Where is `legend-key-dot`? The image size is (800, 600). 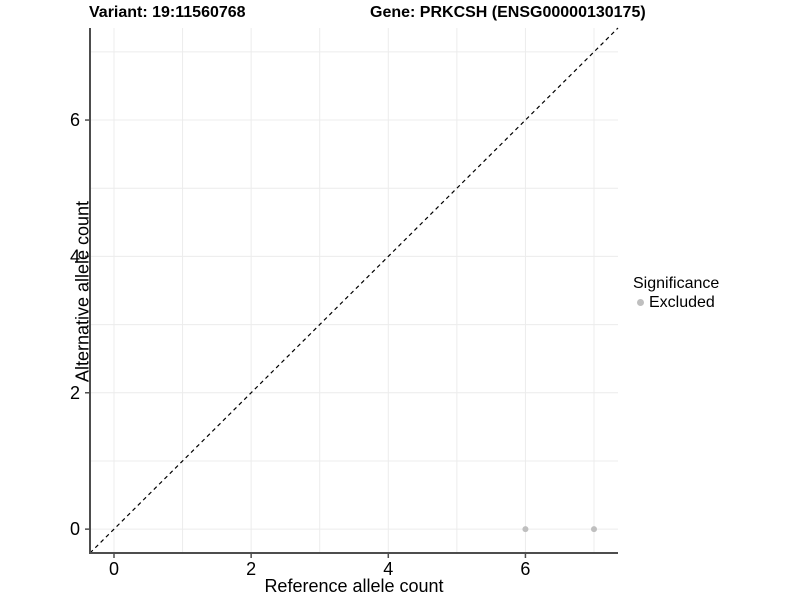
legend-key-dot is located at coordinates (640, 302).